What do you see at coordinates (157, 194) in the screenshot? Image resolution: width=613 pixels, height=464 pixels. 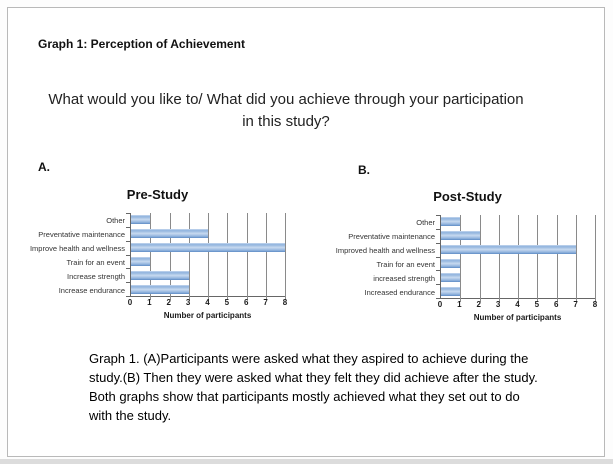 I see `chart-title: Pre-Study` at bounding box center [157, 194].